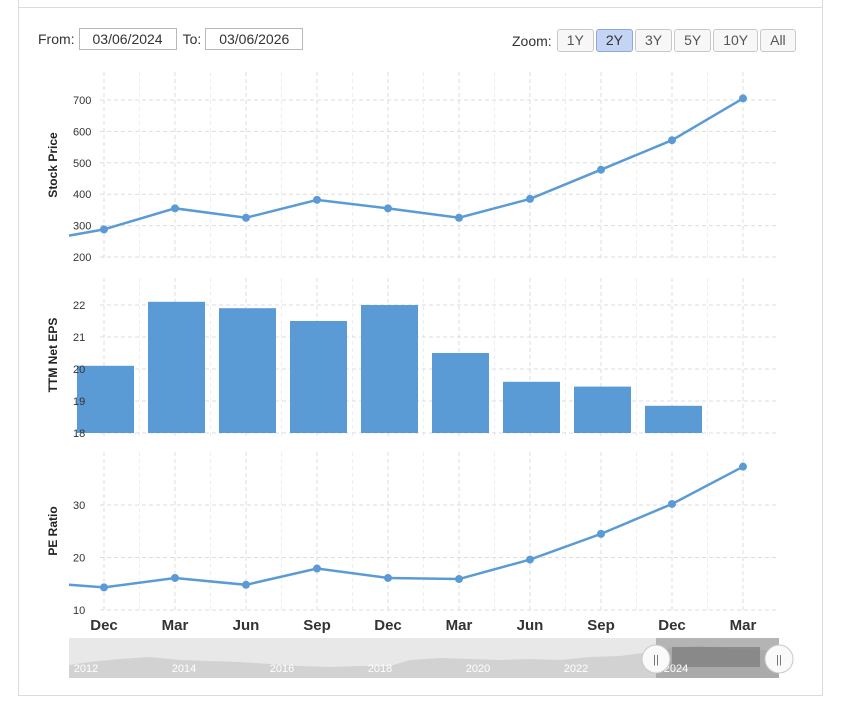 Image resolution: width=851 pixels, height=704 pixels. Describe the element at coordinates (82, 101) in the screenshot. I see `y-tick-label: 700` at that location.